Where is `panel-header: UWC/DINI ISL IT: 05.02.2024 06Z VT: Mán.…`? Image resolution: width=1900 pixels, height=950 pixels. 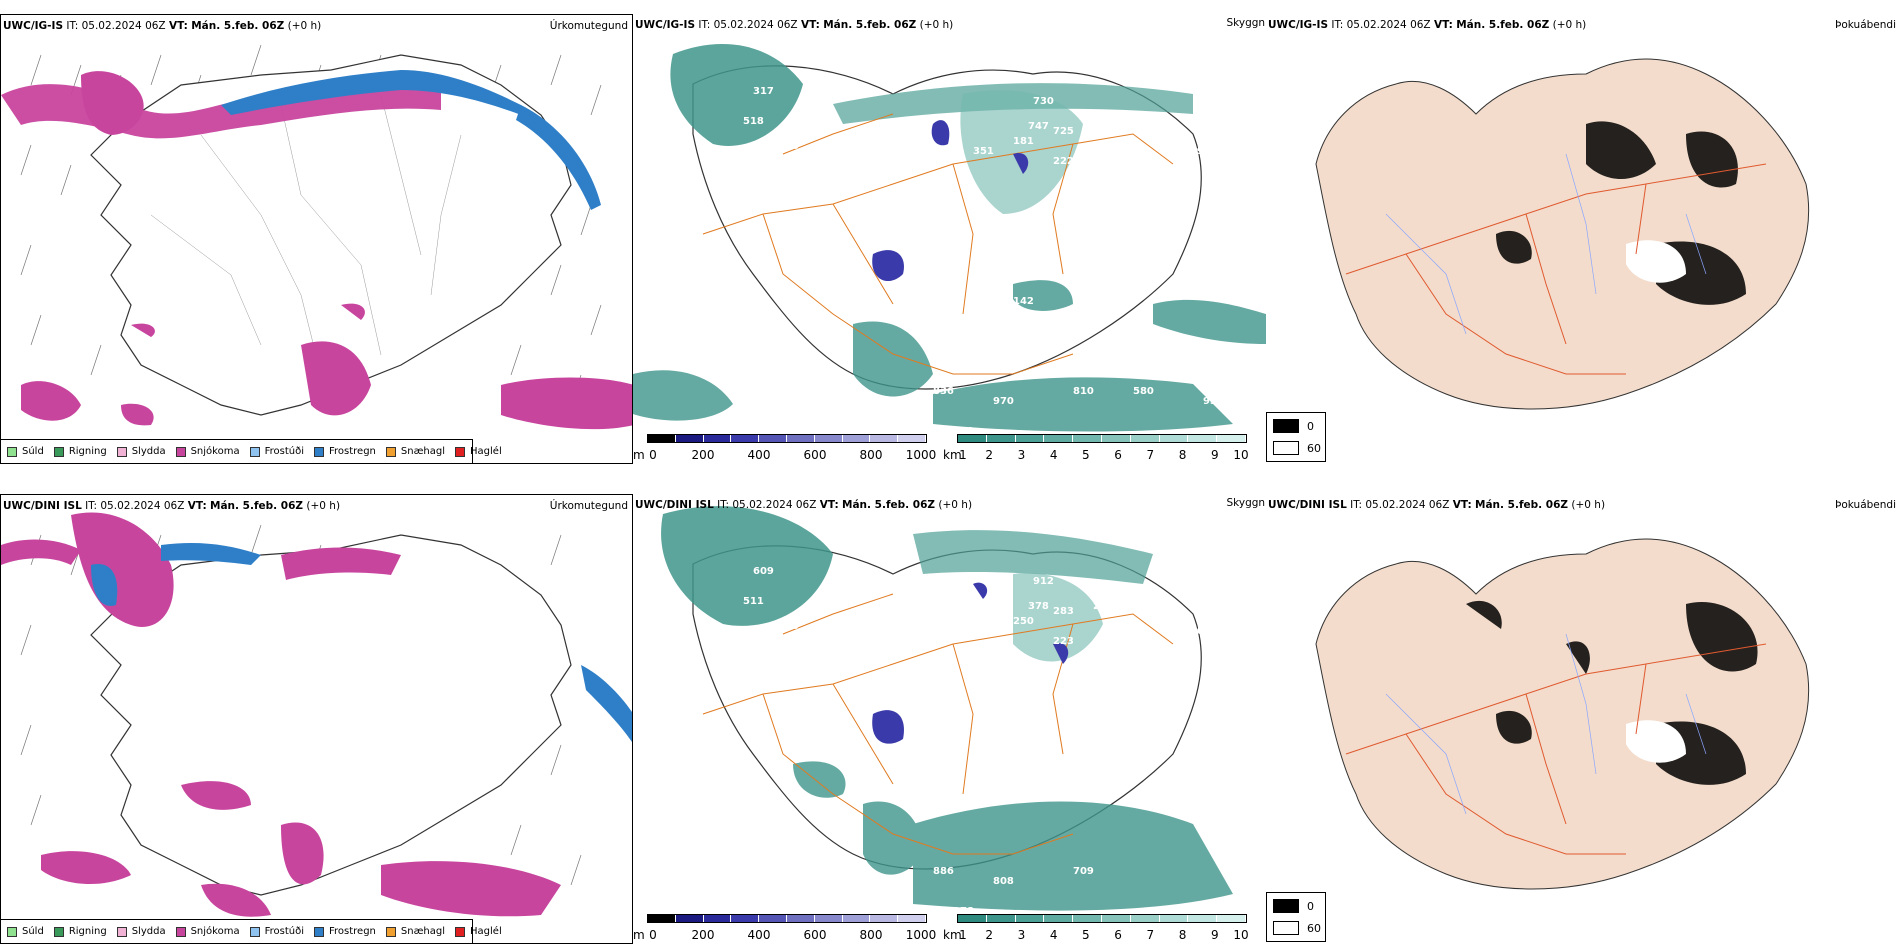 panel-header: UWC/DINI ISL IT: 05.02.2024 06Z VT: Mán.… is located at coordinates (1437, 505).